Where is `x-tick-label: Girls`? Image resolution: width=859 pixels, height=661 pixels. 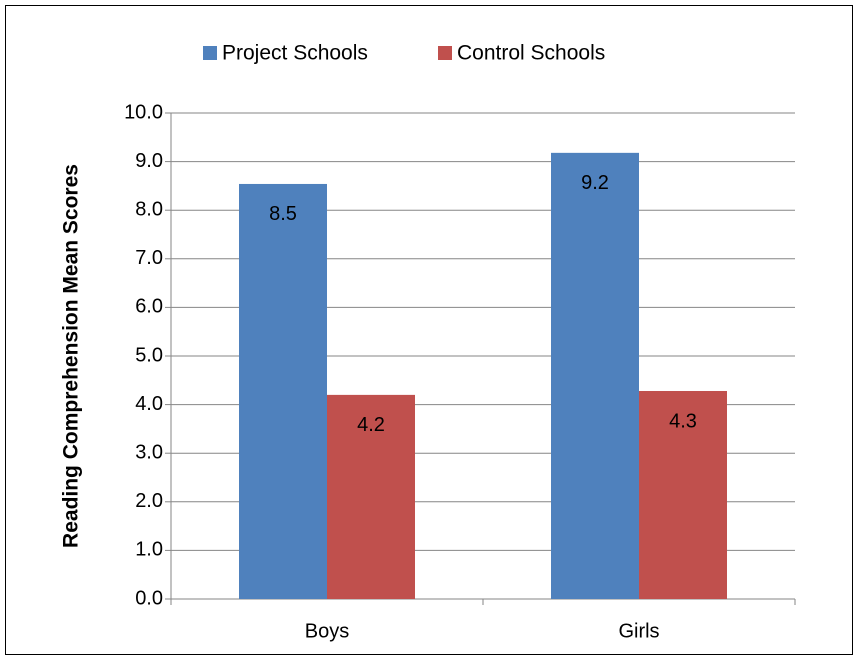 x-tick-label: Girls is located at coordinates (638, 631).